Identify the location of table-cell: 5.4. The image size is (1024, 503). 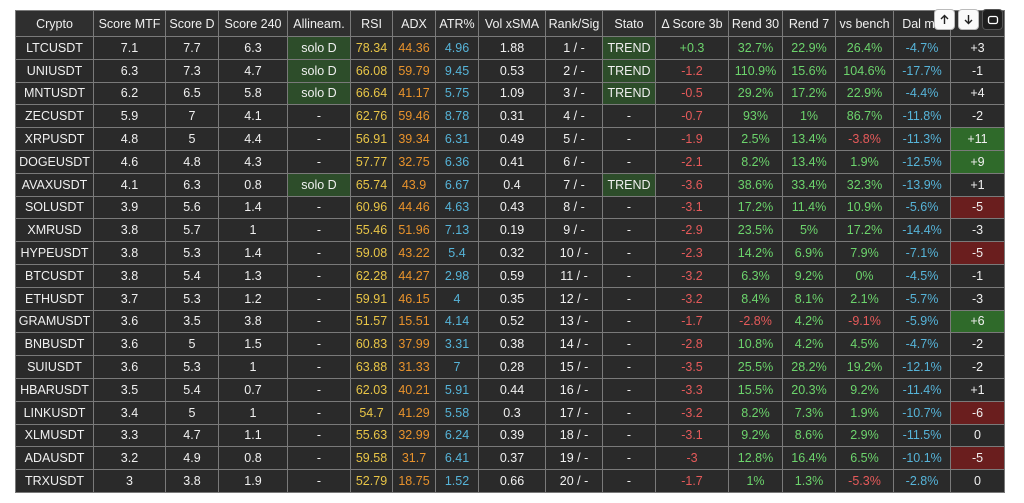
(192, 389).